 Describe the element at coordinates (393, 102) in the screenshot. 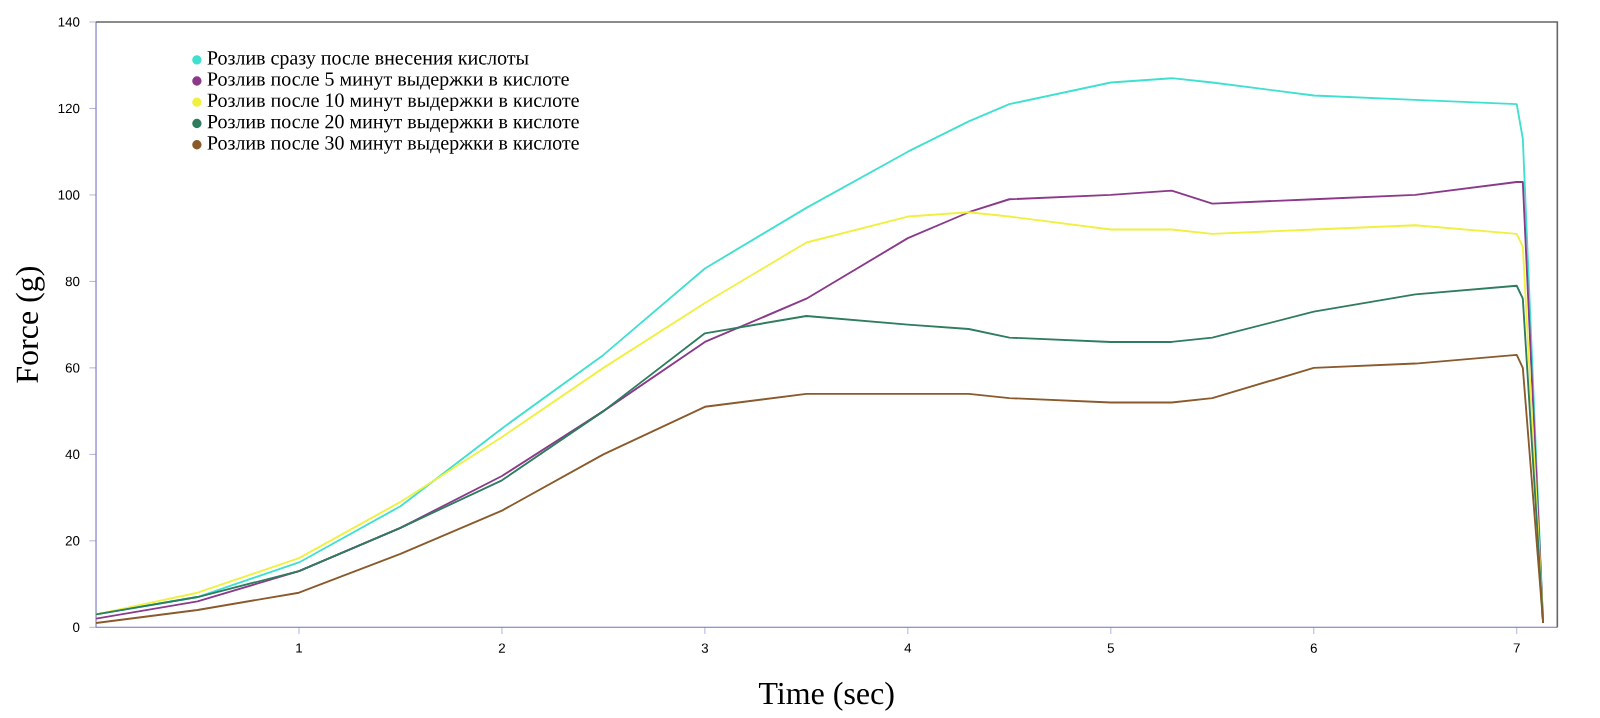

I see `legend-label: Розлив после 10 минут выдержки в кислоте` at that location.